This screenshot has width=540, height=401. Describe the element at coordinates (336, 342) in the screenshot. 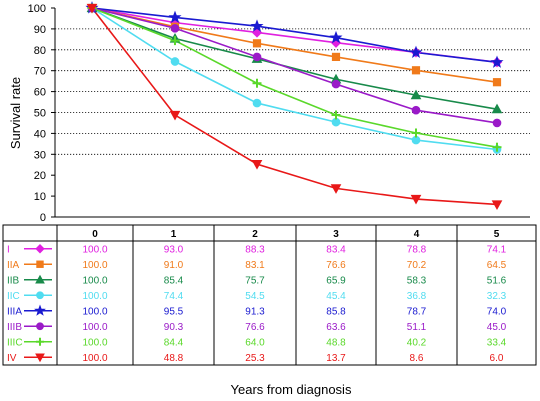

I see `table-cell: 48.8` at that location.